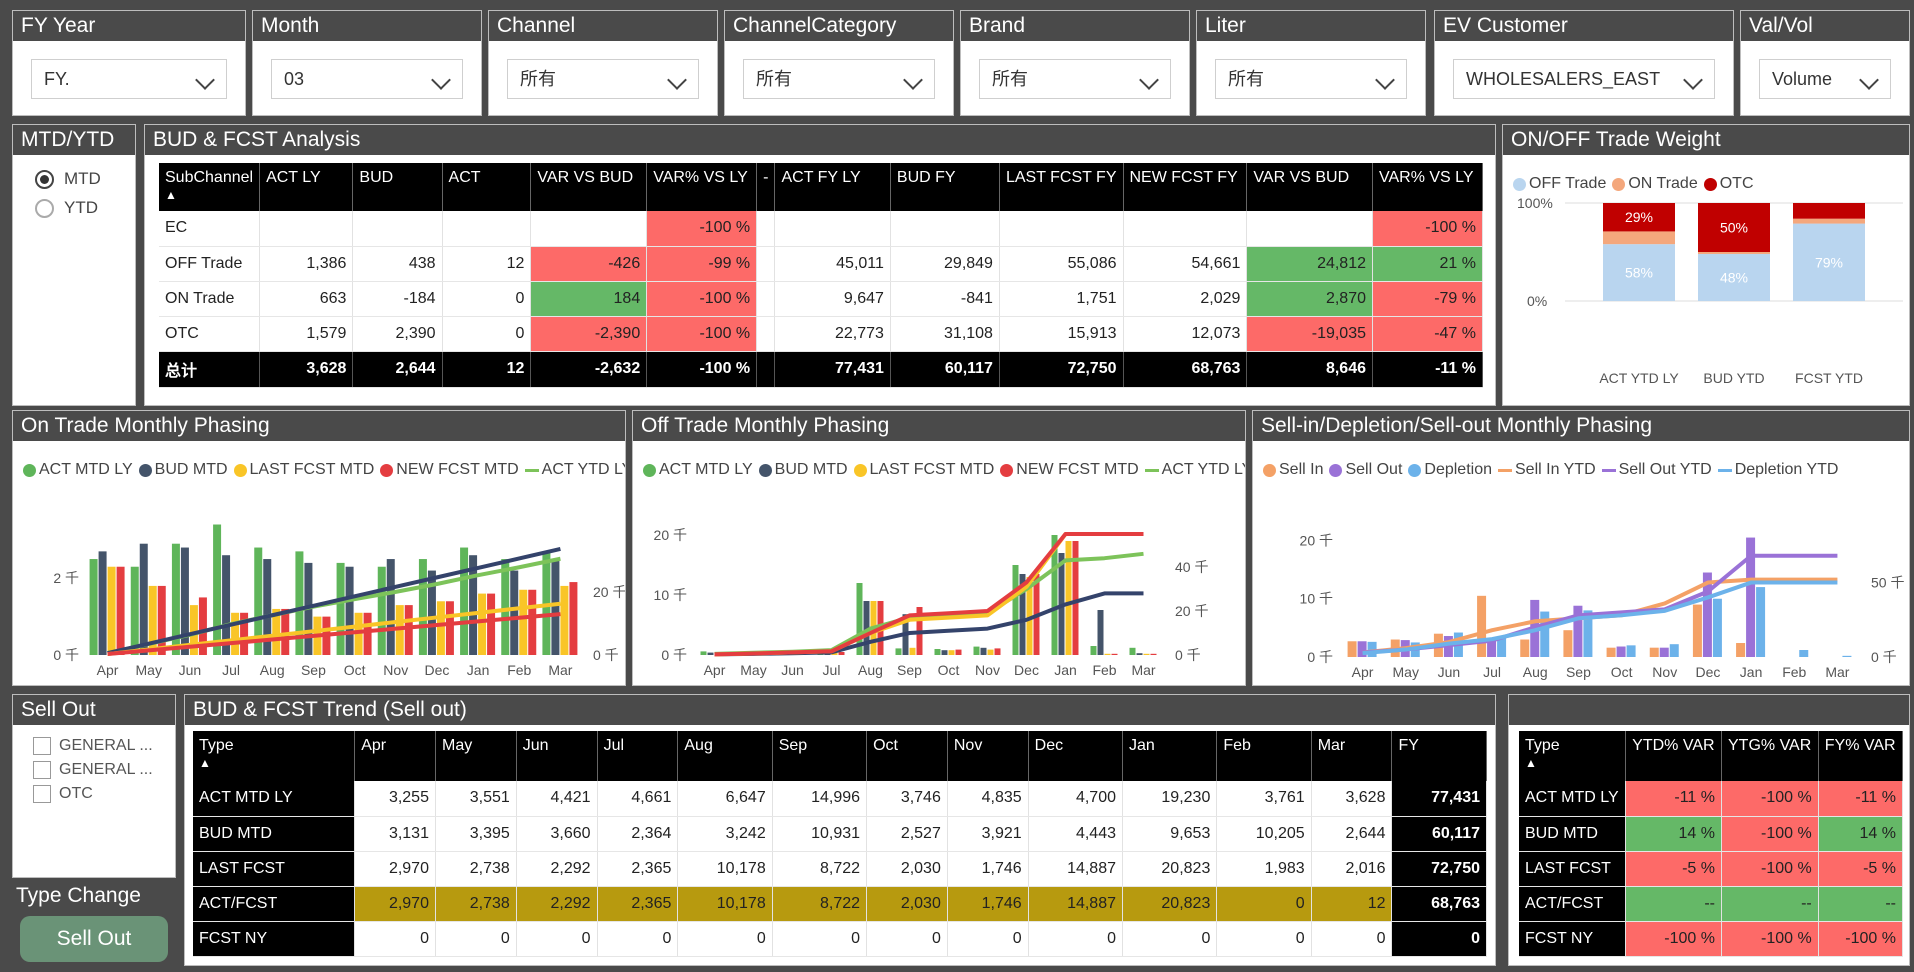  Describe the element at coordinates (1076, 756) in the screenshot. I see `trend-col-header: Dec` at that location.